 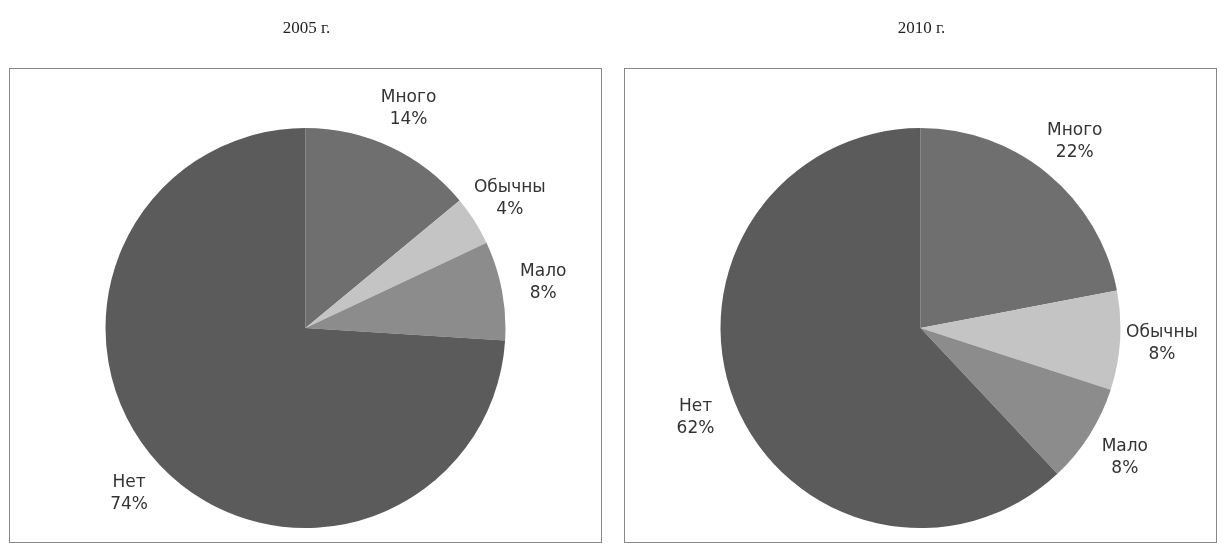 What do you see at coordinates (695, 426) in the screenshot?
I see `data-label: 62%` at bounding box center [695, 426].